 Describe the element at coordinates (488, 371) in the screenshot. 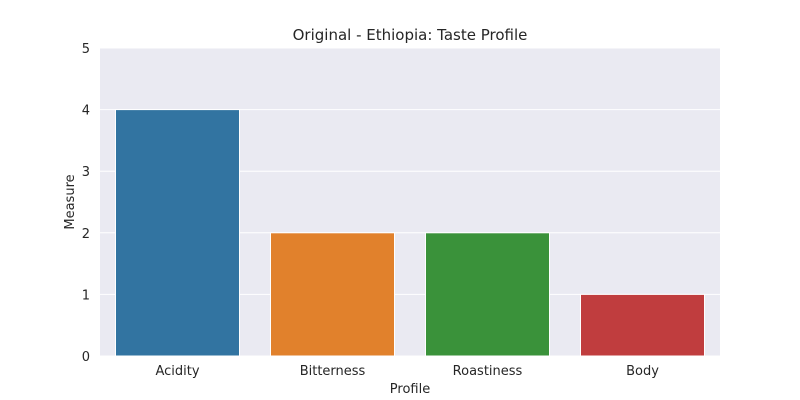

I see `x-tick-label: Roastiness` at that location.